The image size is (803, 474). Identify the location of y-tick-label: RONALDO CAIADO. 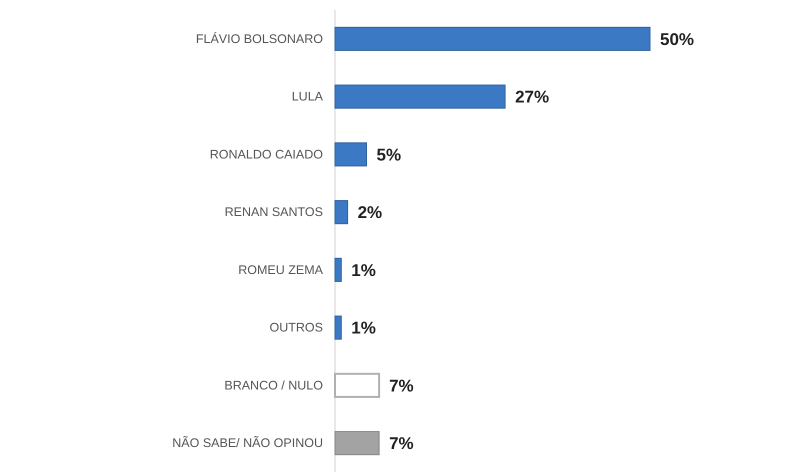
(267, 154).